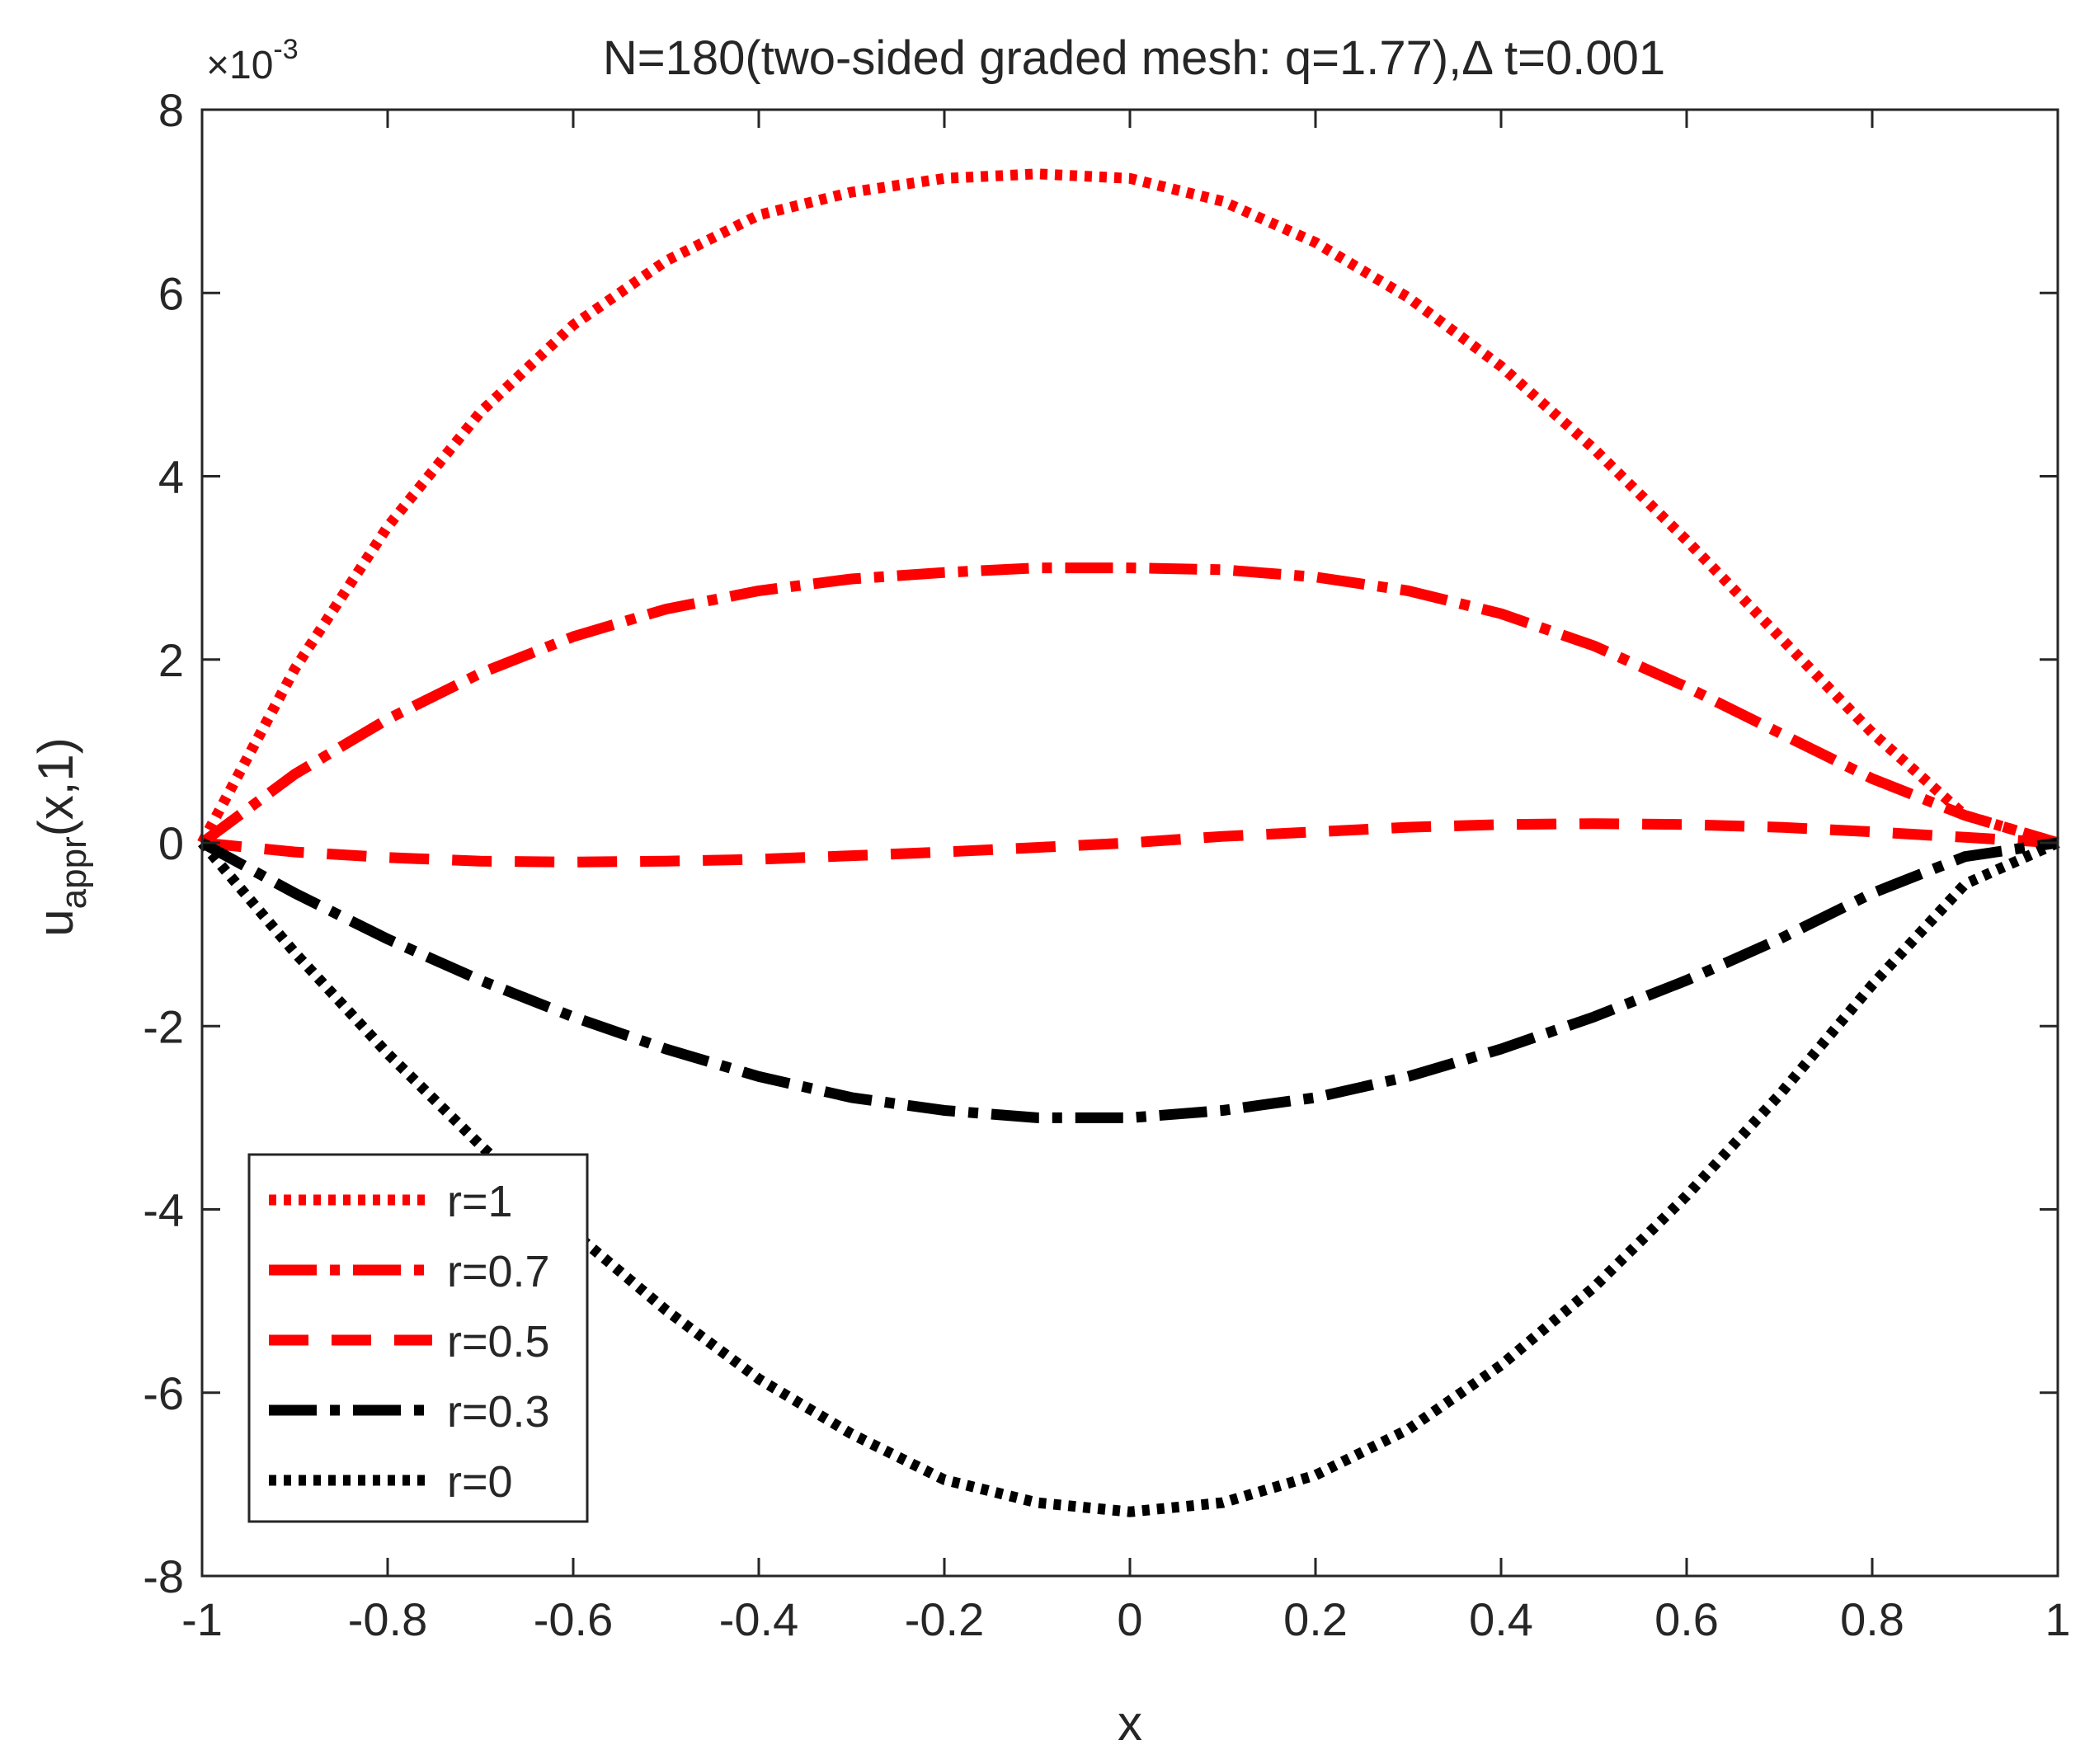 Image resolution: width=2085 pixels, height=1764 pixels. Describe the element at coordinates (480, 1482) in the screenshot. I see `legend-label: r=0` at that location.